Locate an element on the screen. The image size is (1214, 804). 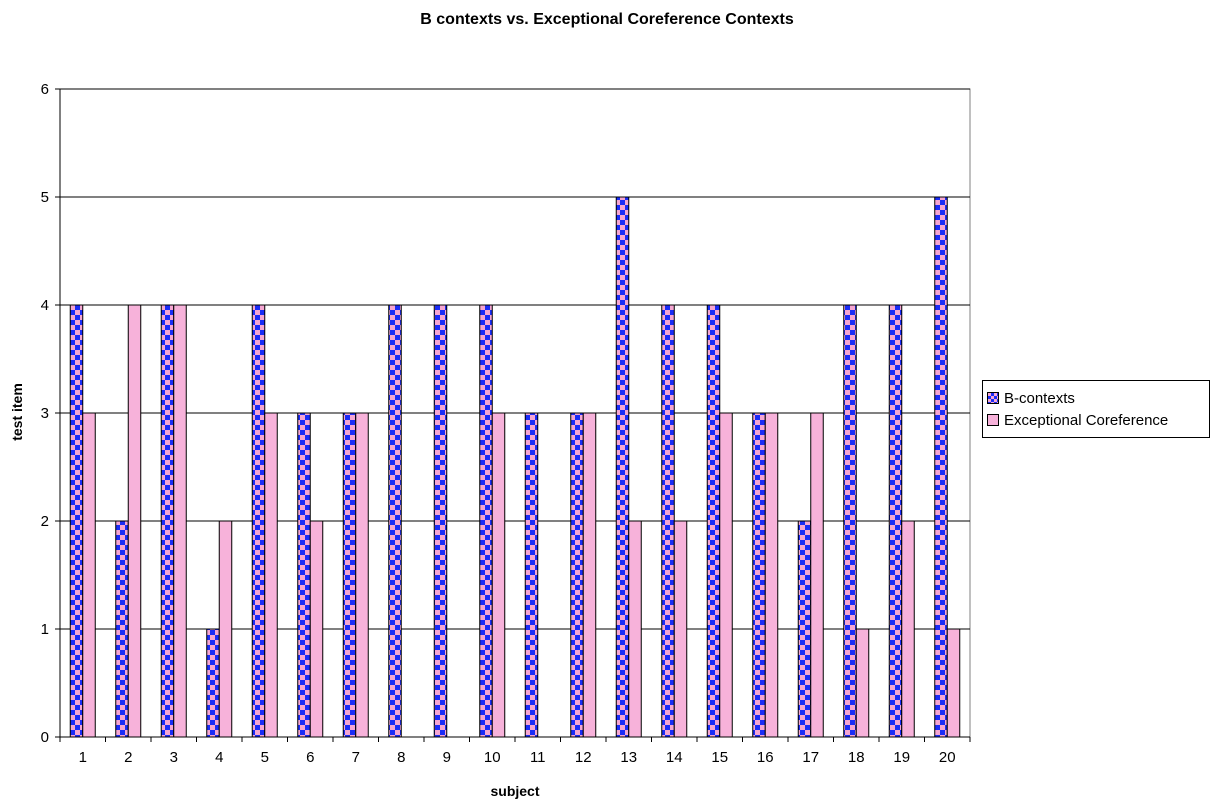
x-tick-label: 5 is located at coordinates (265, 757).